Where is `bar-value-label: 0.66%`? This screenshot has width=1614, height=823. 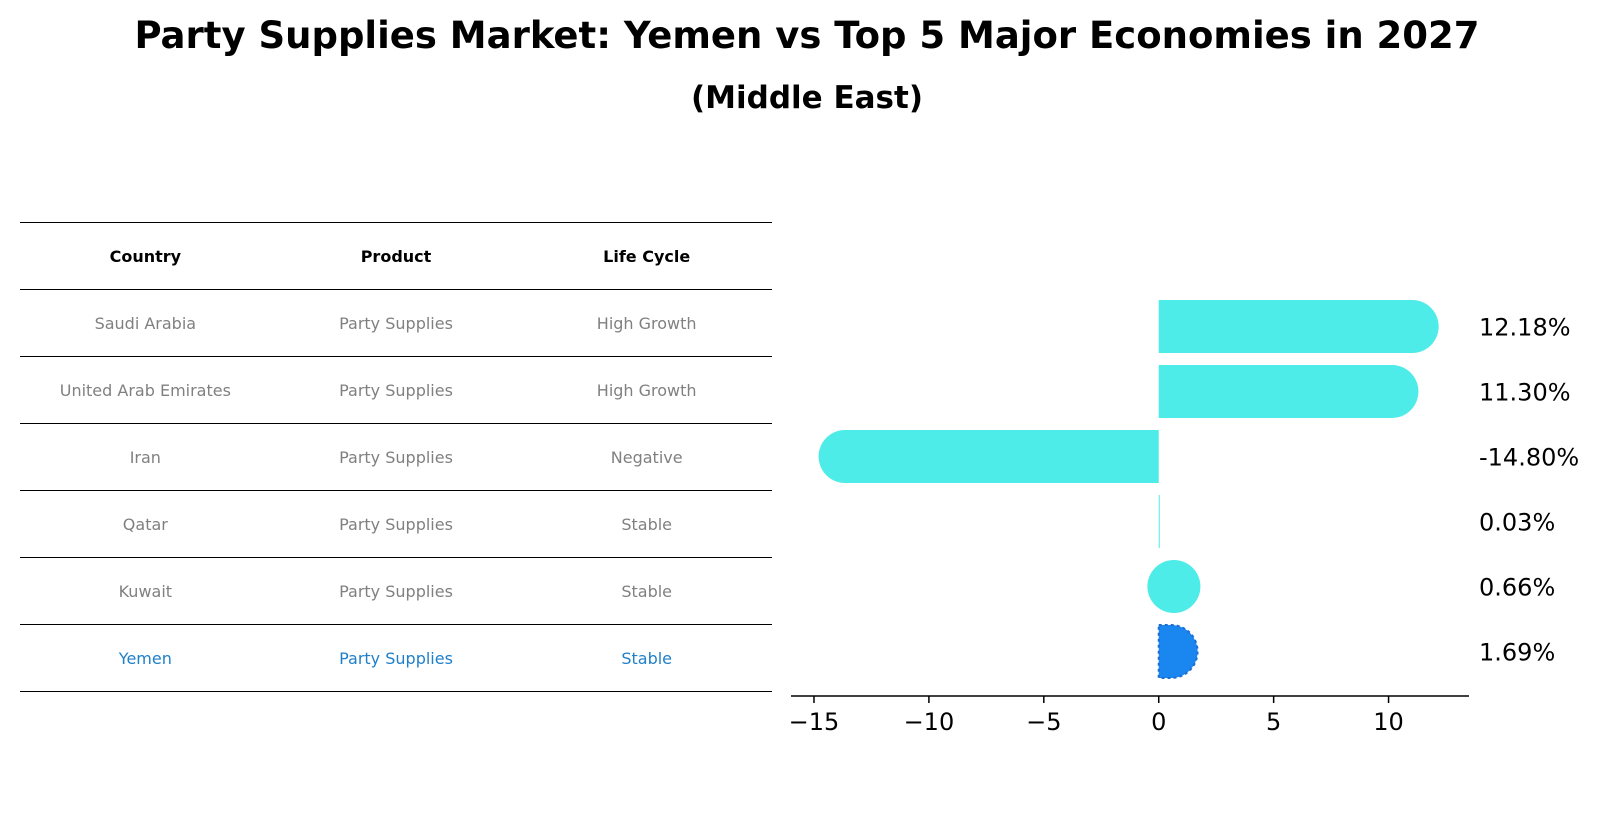 bar-value-label: 0.66% is located at coordinates (1517, 588).